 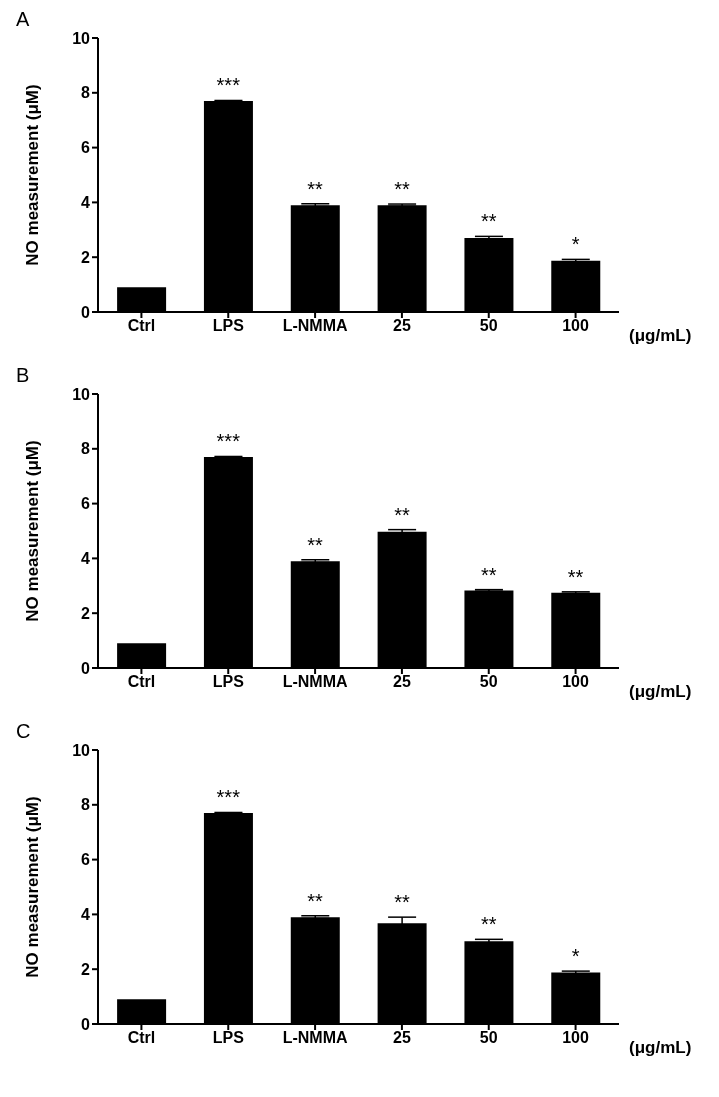 What do you see at coordinates (23, 375) in the screenshot?
I see `chart-title: B` at bounding box center [23, 375].